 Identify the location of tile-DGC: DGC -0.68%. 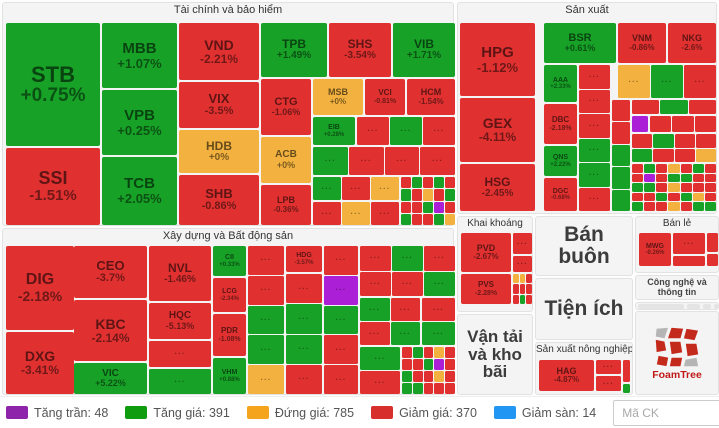
(560, 194).